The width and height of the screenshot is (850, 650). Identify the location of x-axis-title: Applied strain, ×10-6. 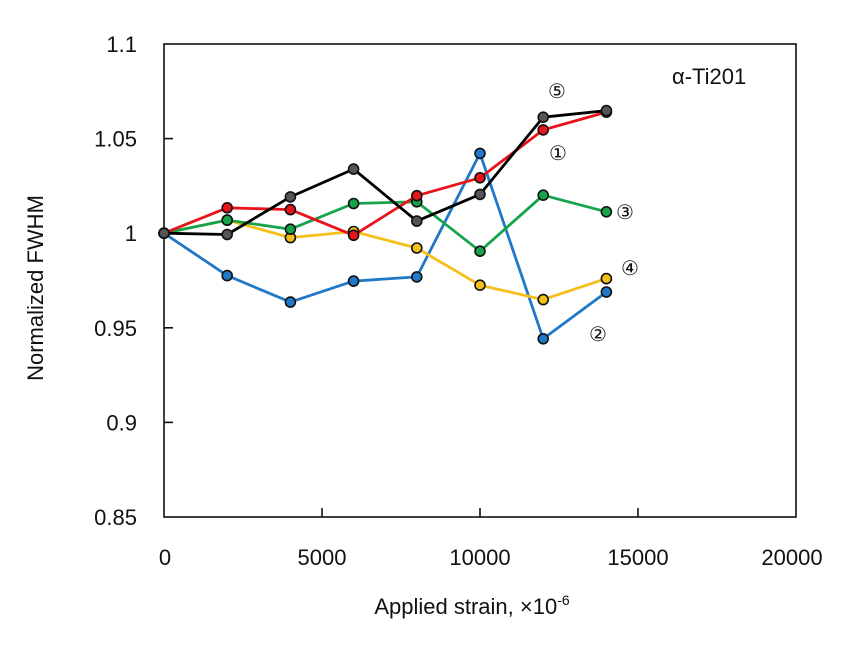
(472, 605).